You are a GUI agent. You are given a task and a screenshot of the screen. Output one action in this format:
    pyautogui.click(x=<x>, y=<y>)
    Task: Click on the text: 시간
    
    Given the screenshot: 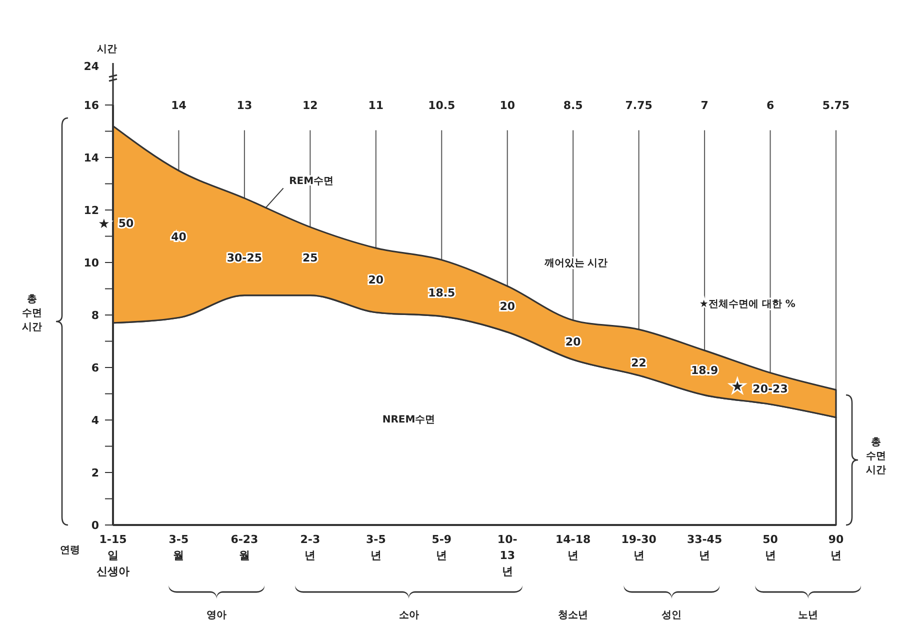 What is the action you would take?
    pyautogui.click(x=107, y=49)
    